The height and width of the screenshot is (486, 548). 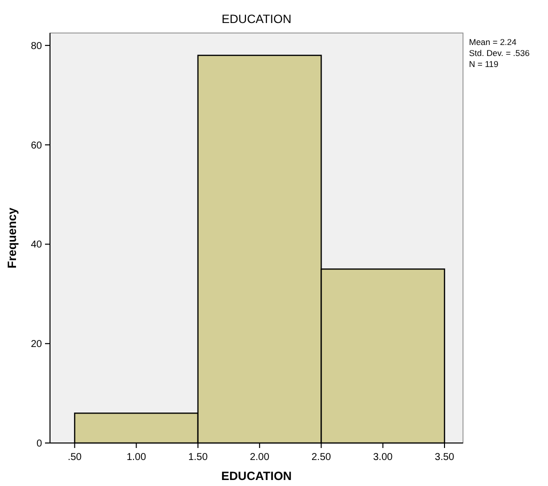 What do you see at coordinates (256, 476) in the screenshot?
I see `x-axis-title: EDUCATION` at bounding box center [256, 476].